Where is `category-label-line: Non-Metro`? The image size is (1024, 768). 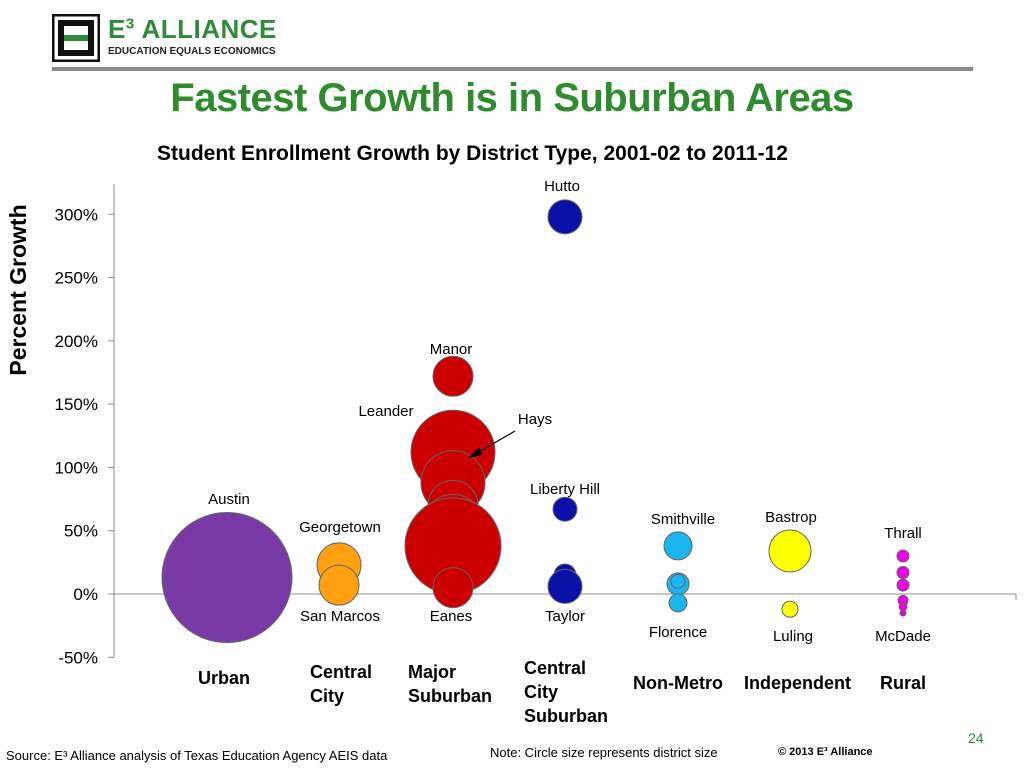 category-label-line: Non-Metro is located at coordinates (678, 683).